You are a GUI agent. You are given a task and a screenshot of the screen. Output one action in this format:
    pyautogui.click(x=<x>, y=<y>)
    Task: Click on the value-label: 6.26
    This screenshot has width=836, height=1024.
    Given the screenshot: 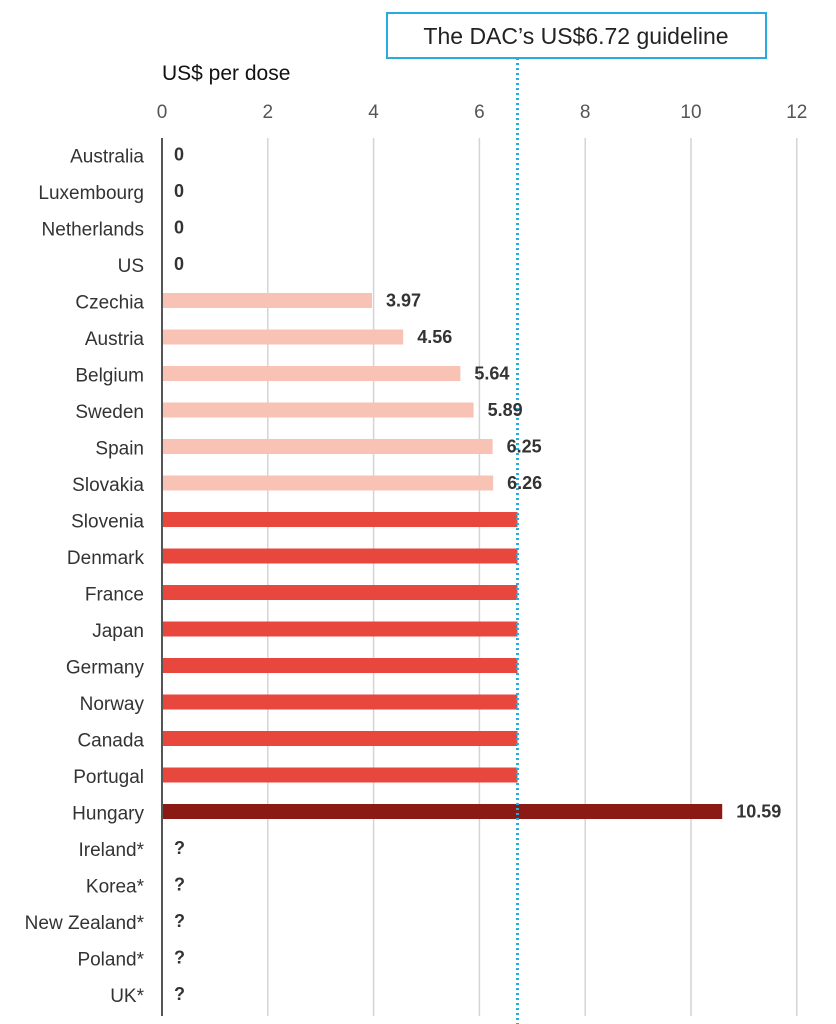 What is the action you would take?
    pyautogui.click(x=524, y=483)
    